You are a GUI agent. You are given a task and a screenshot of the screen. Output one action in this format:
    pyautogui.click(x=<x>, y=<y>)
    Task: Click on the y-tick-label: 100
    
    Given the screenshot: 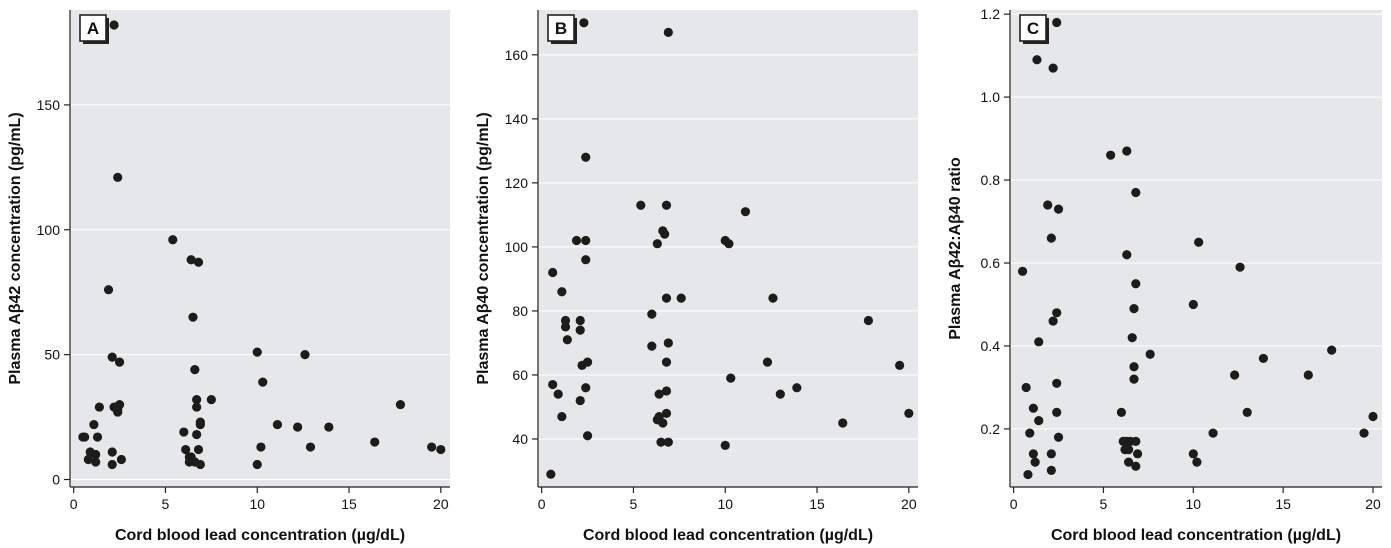 What is the action you would take?
    pyautogui.click(x=49, y=230)
    